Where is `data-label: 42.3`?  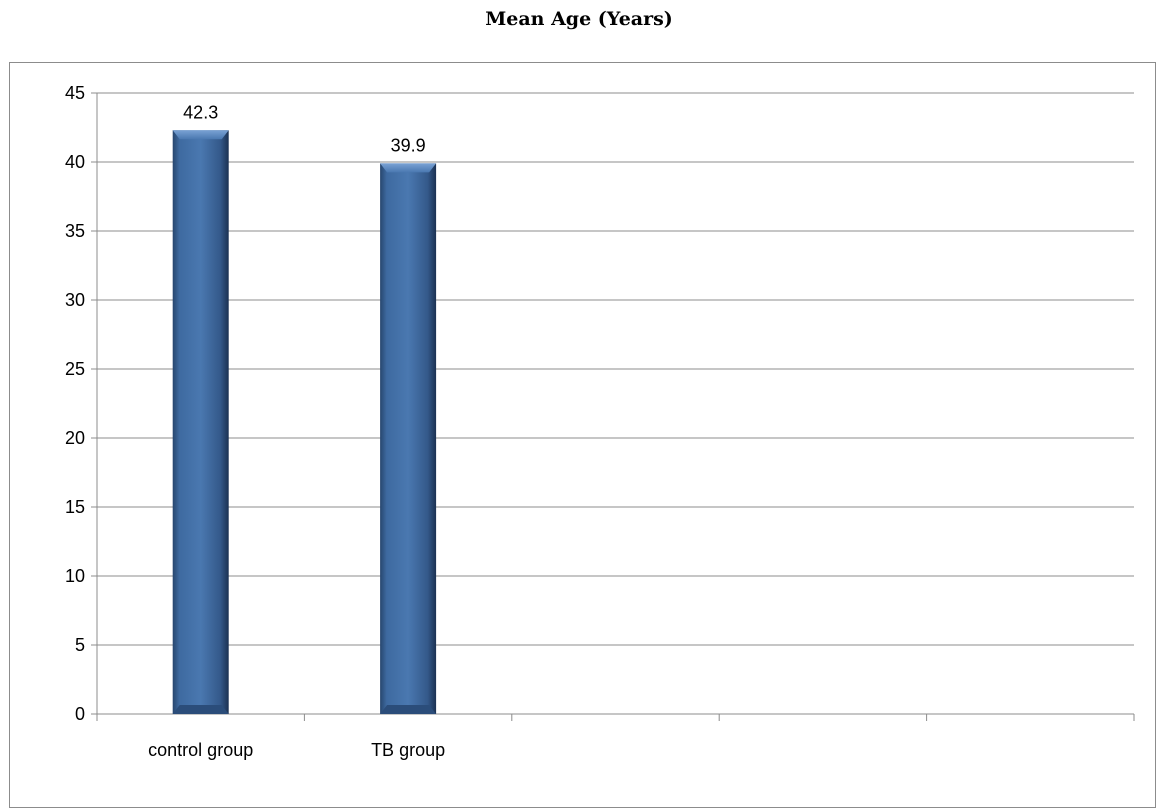 data-label: 42.3 is located at coordinates (200, 112).